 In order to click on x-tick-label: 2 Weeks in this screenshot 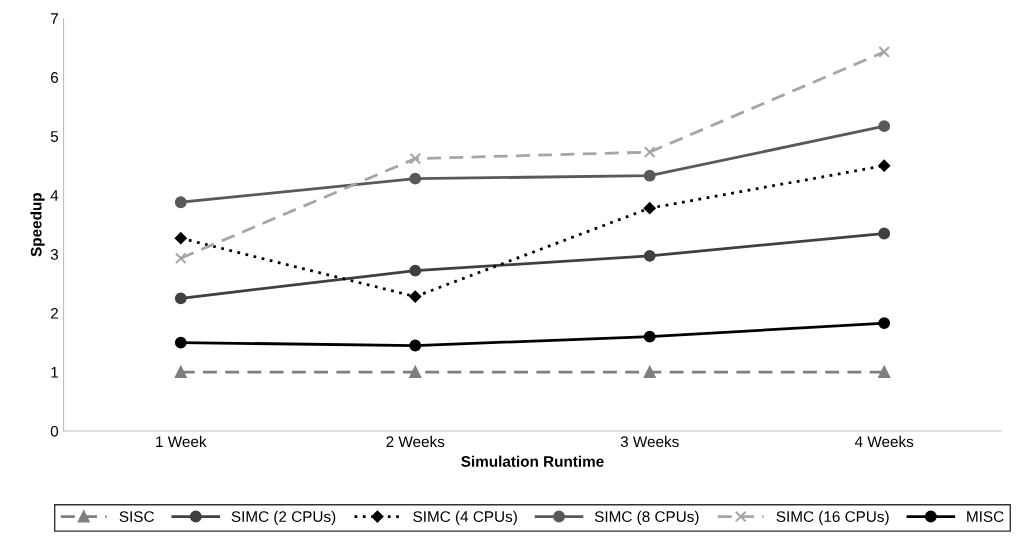, I will do `click(415, 441)`.